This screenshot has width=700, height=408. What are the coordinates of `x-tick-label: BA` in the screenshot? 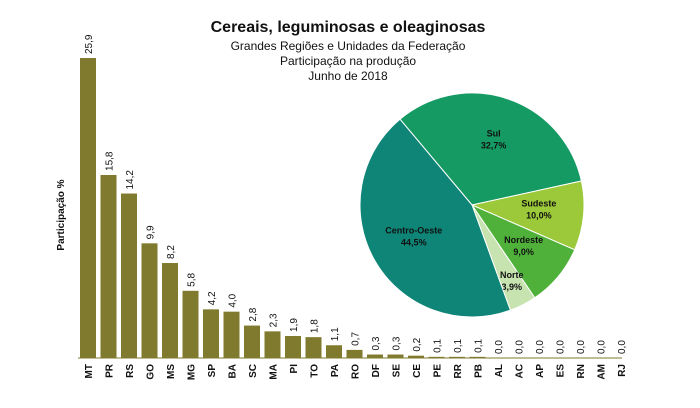 It's located at (233, 371).